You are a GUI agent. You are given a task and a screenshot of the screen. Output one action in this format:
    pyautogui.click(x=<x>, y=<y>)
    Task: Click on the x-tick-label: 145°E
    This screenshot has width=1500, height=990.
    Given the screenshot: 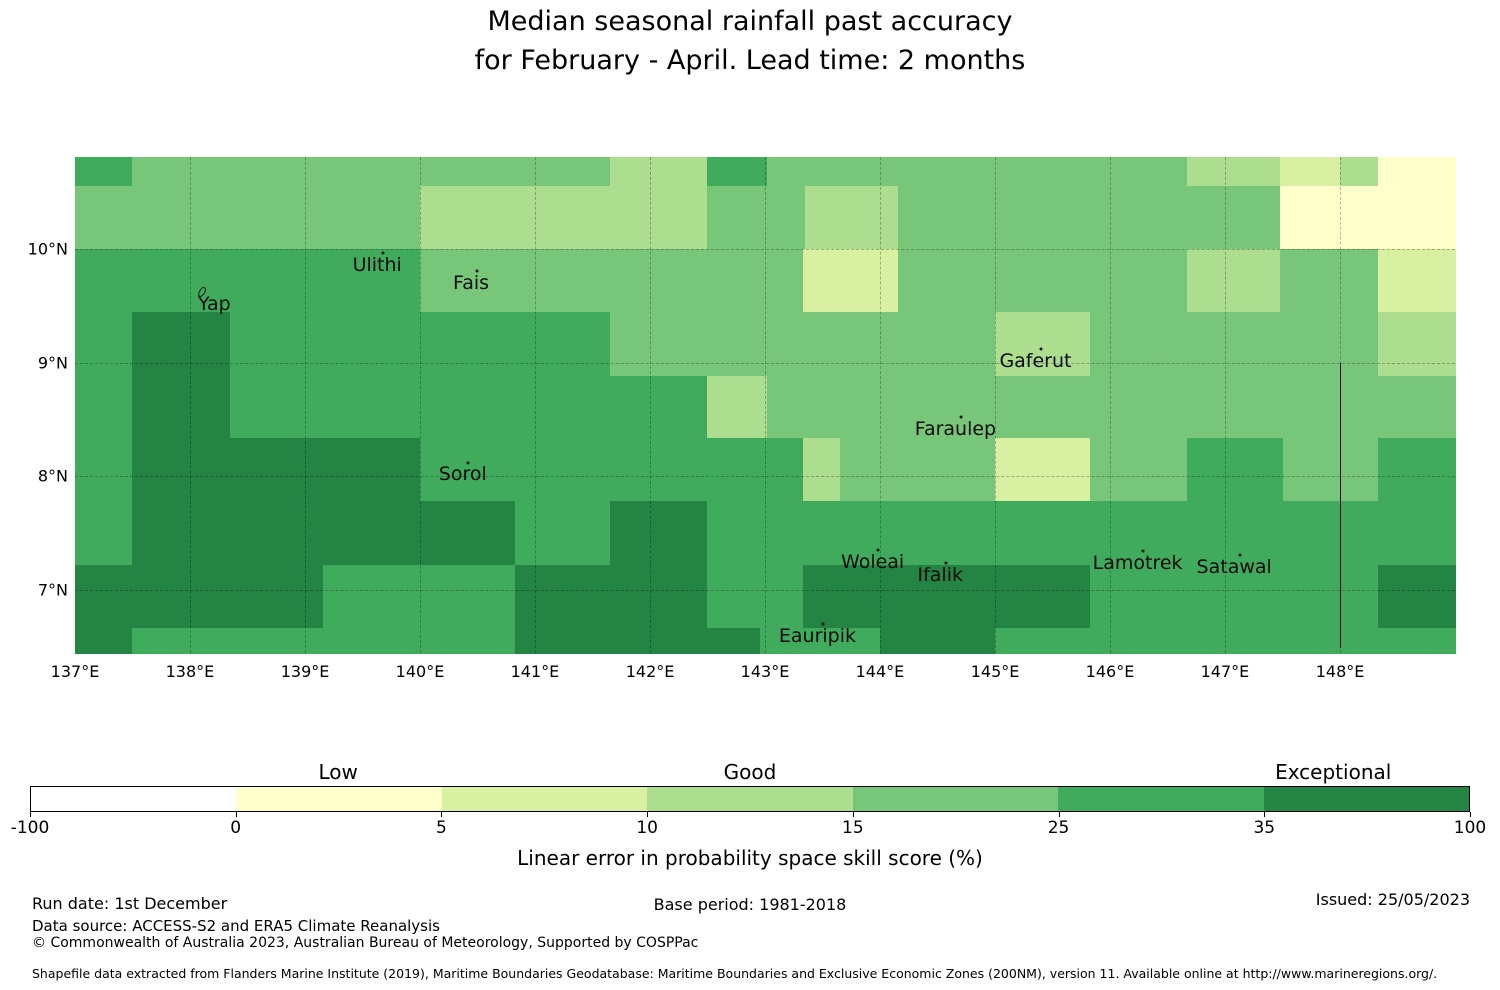 What is the action you would take?
    pyautogui.click(x=995, y=671)
    